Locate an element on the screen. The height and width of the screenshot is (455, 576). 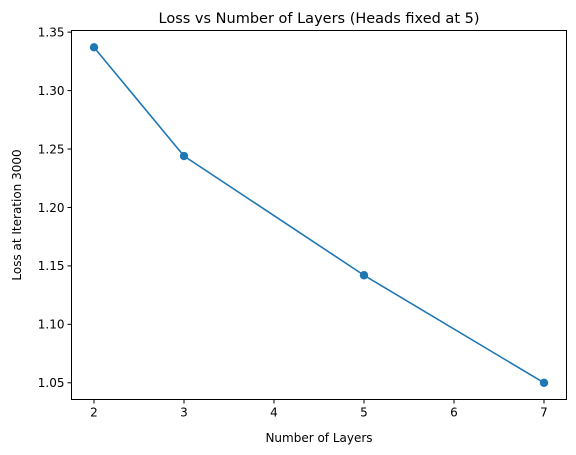
y-tick-label: 1.10 is located at coordinates (51, 325).